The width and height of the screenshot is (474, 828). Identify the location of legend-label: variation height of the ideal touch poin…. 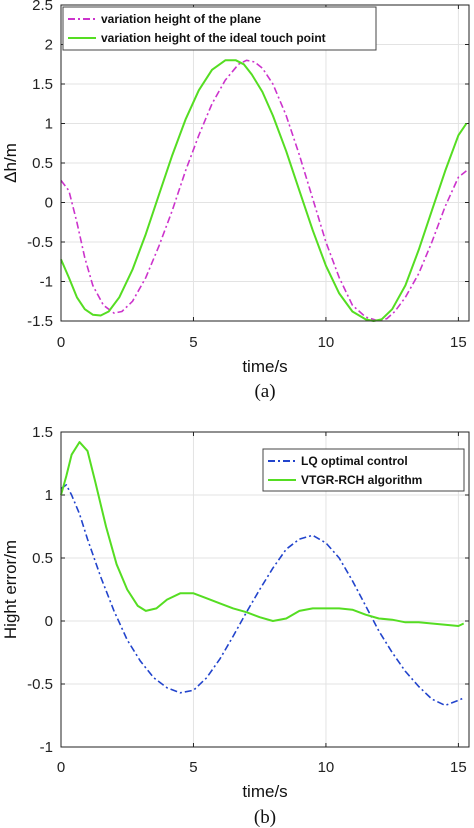
(213, 38).